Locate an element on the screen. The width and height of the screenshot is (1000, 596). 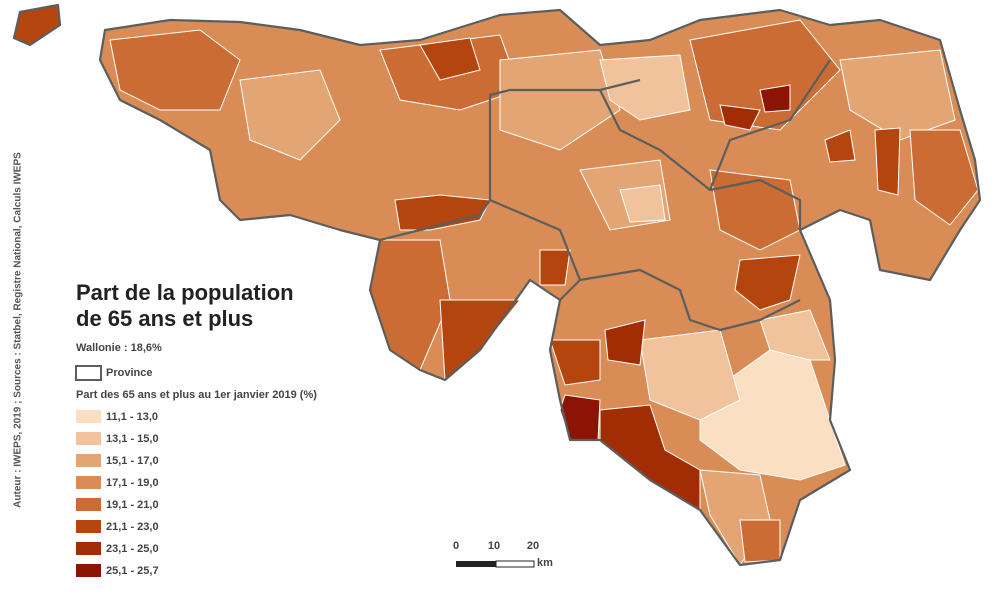
title: Part de la population is located at coordinates (185, 292).